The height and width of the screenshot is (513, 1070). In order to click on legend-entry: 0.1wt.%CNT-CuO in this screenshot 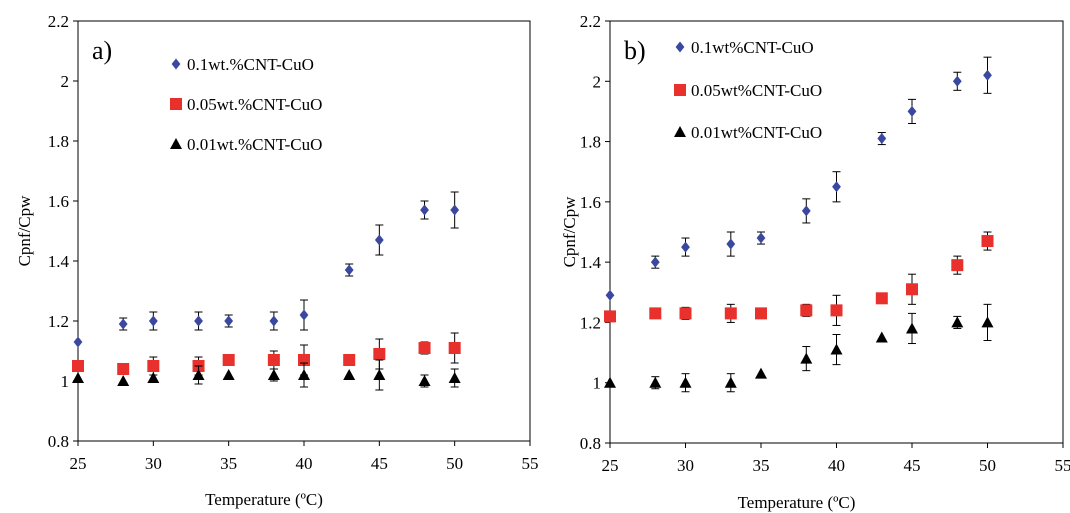, I will do `click(242, 64)`.